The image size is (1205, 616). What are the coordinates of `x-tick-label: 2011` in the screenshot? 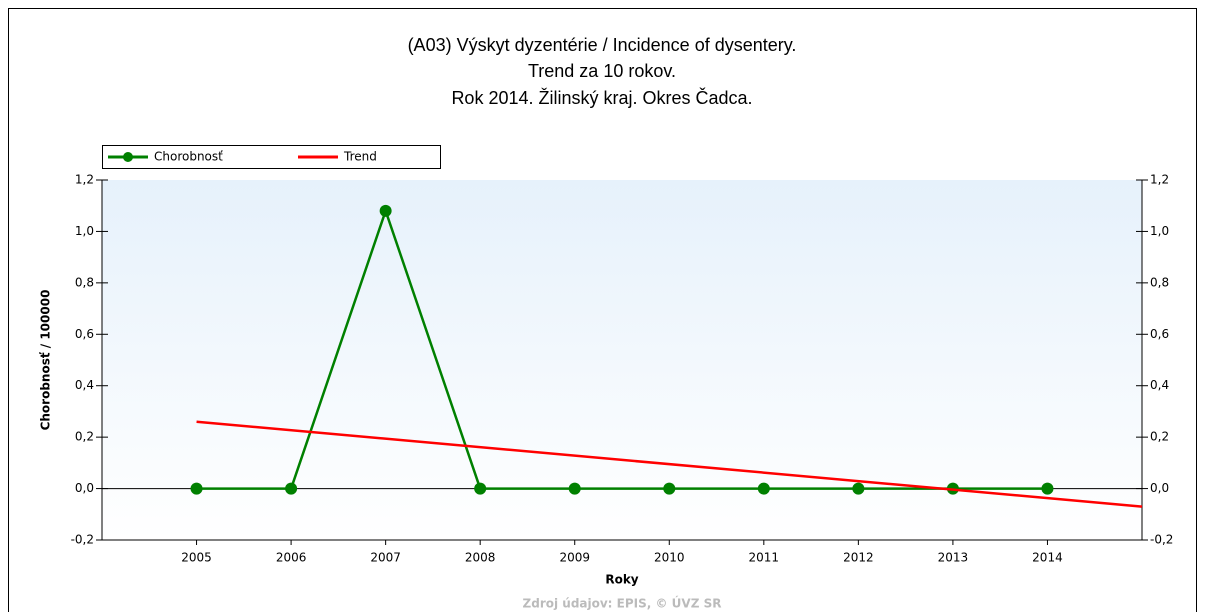 It's located at (764, 558).